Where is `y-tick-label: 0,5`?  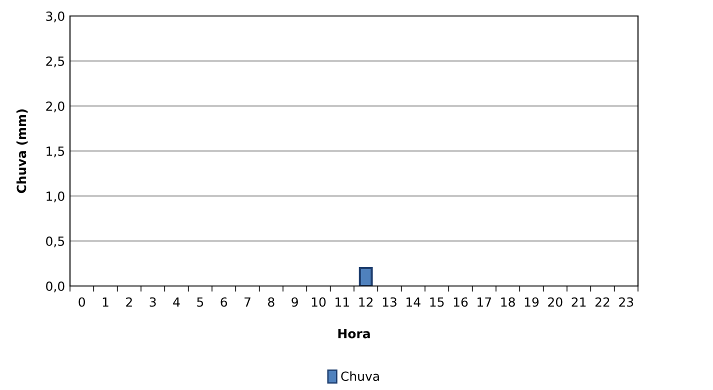 y-tick-label: 0,5 is located at coordinates (55, 242).